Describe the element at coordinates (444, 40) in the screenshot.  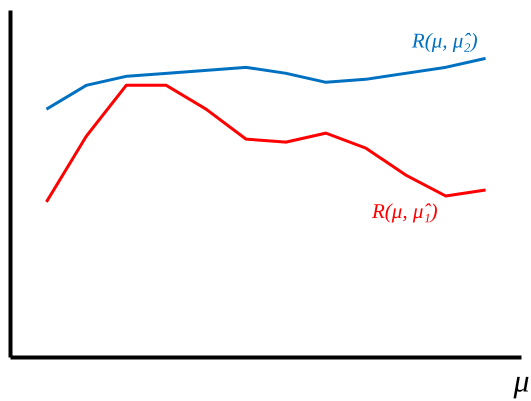
I see `series-label: R(μ, μ̂₂)` at that location.